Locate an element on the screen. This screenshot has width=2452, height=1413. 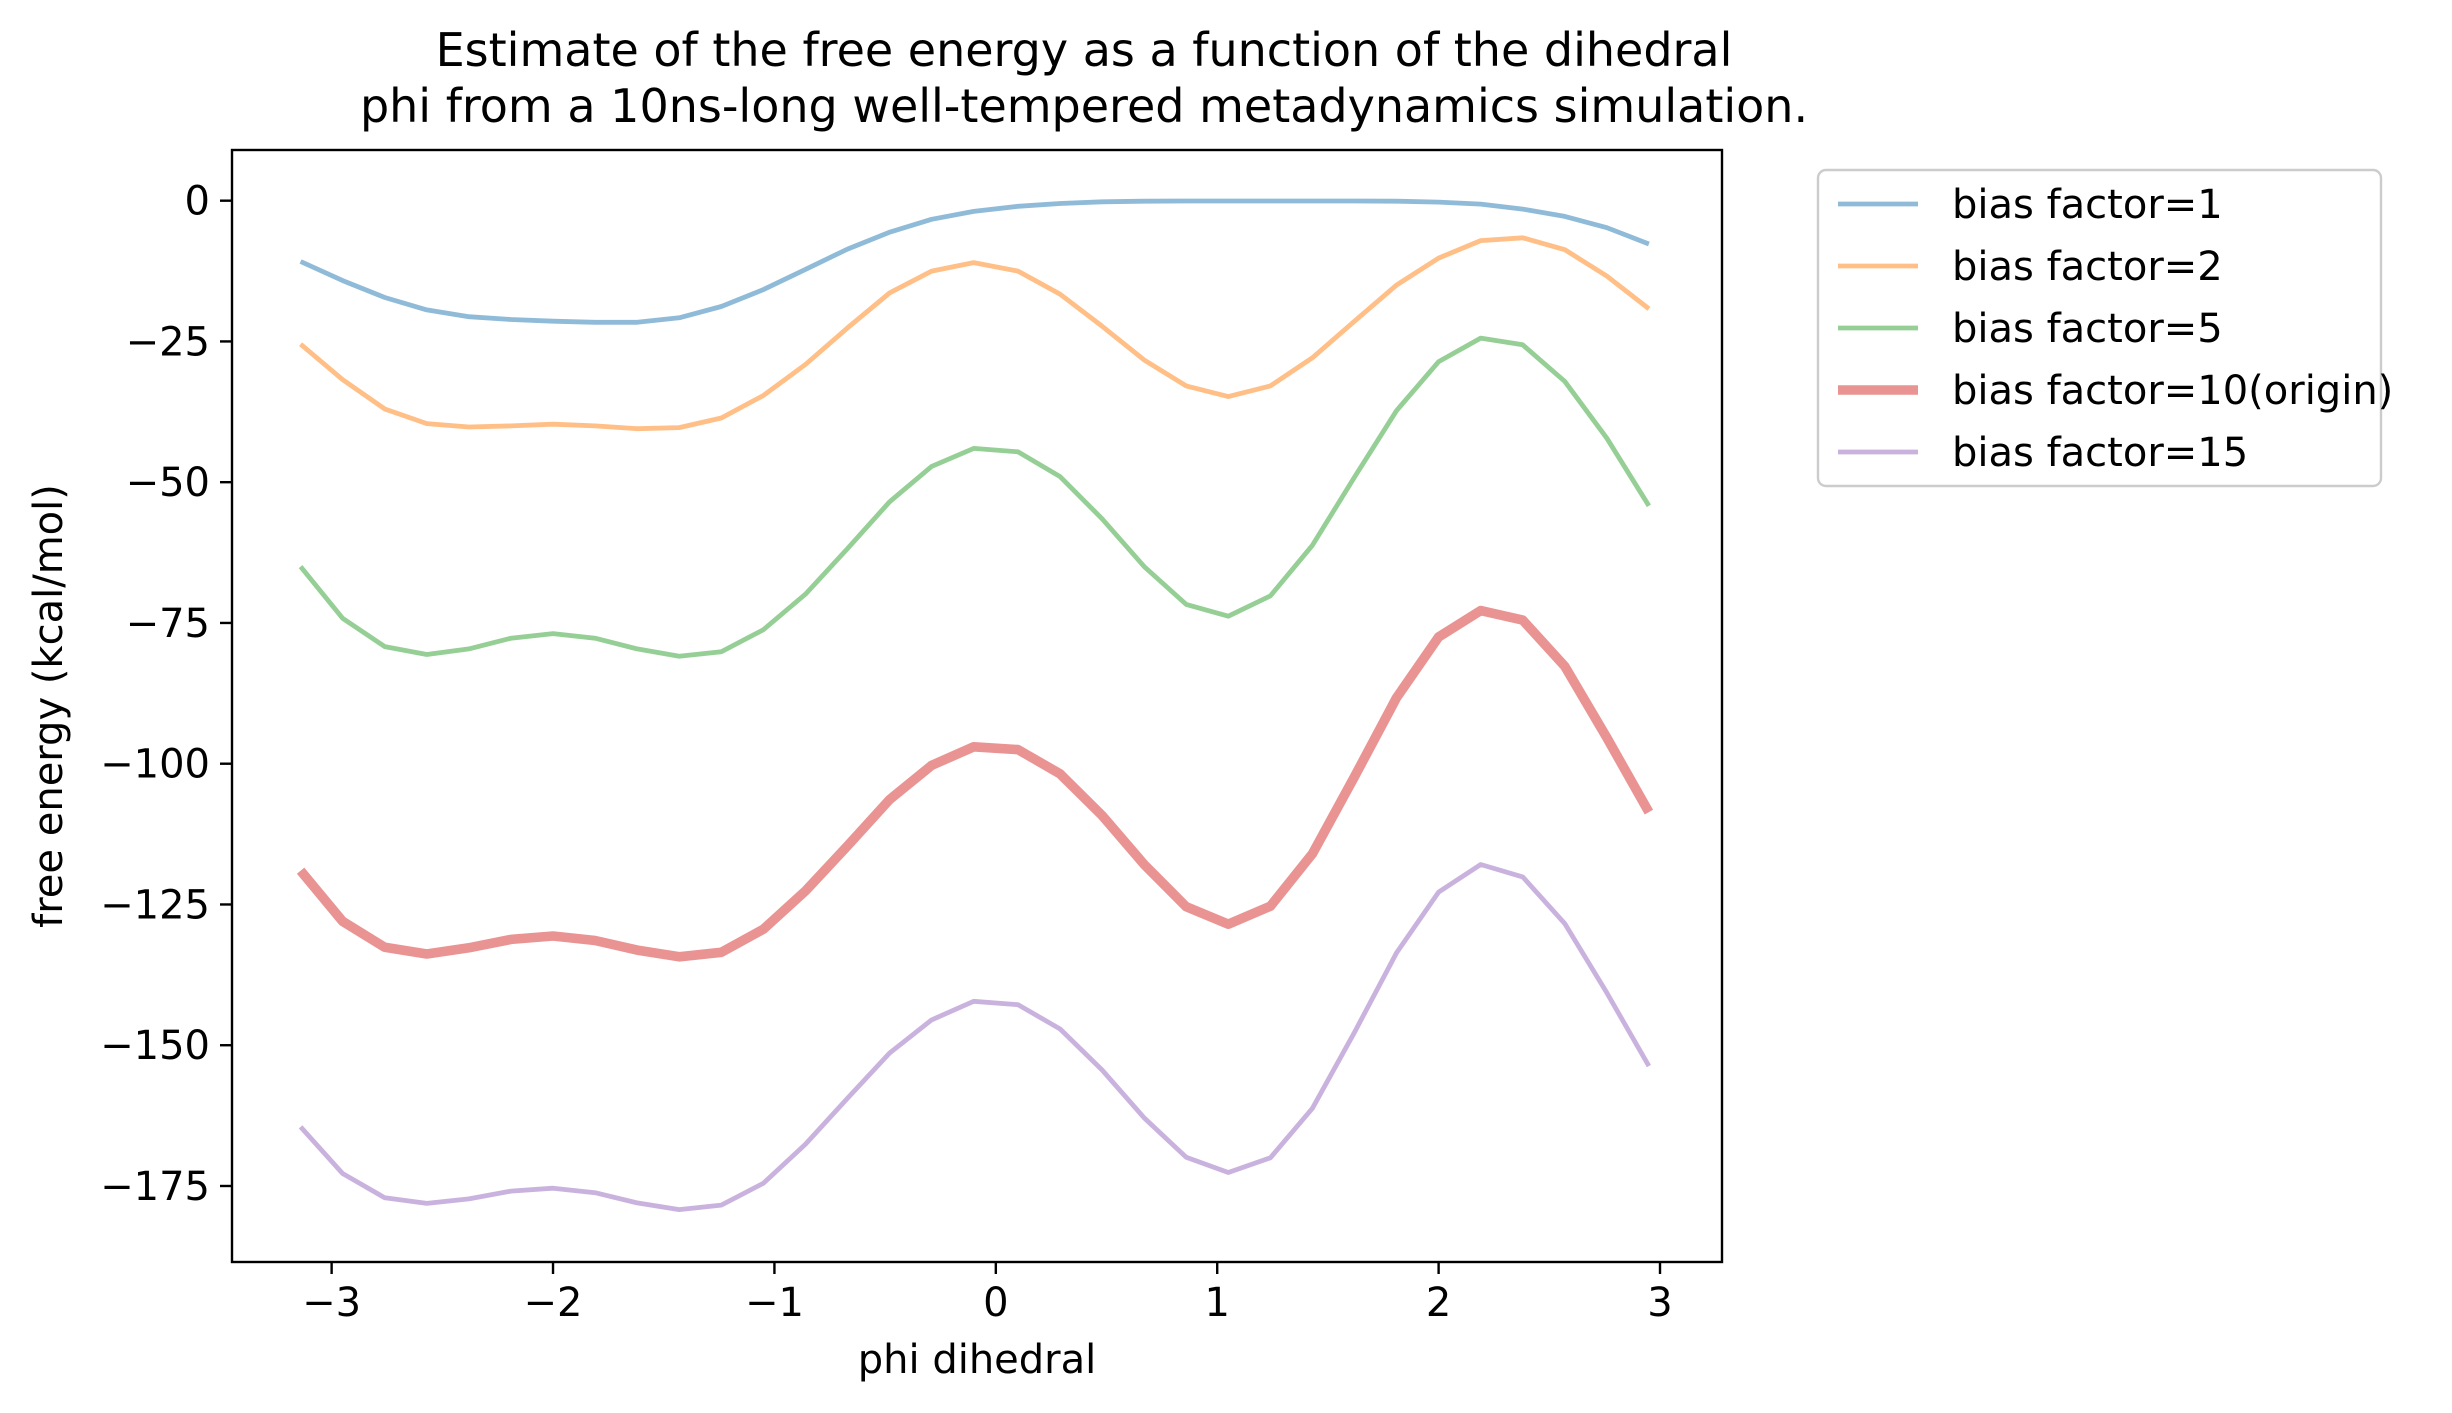
y-axis-ticks: 0 −25 −50 −75 −100 −125 −150 −175 is located at coordinates (166, 694).